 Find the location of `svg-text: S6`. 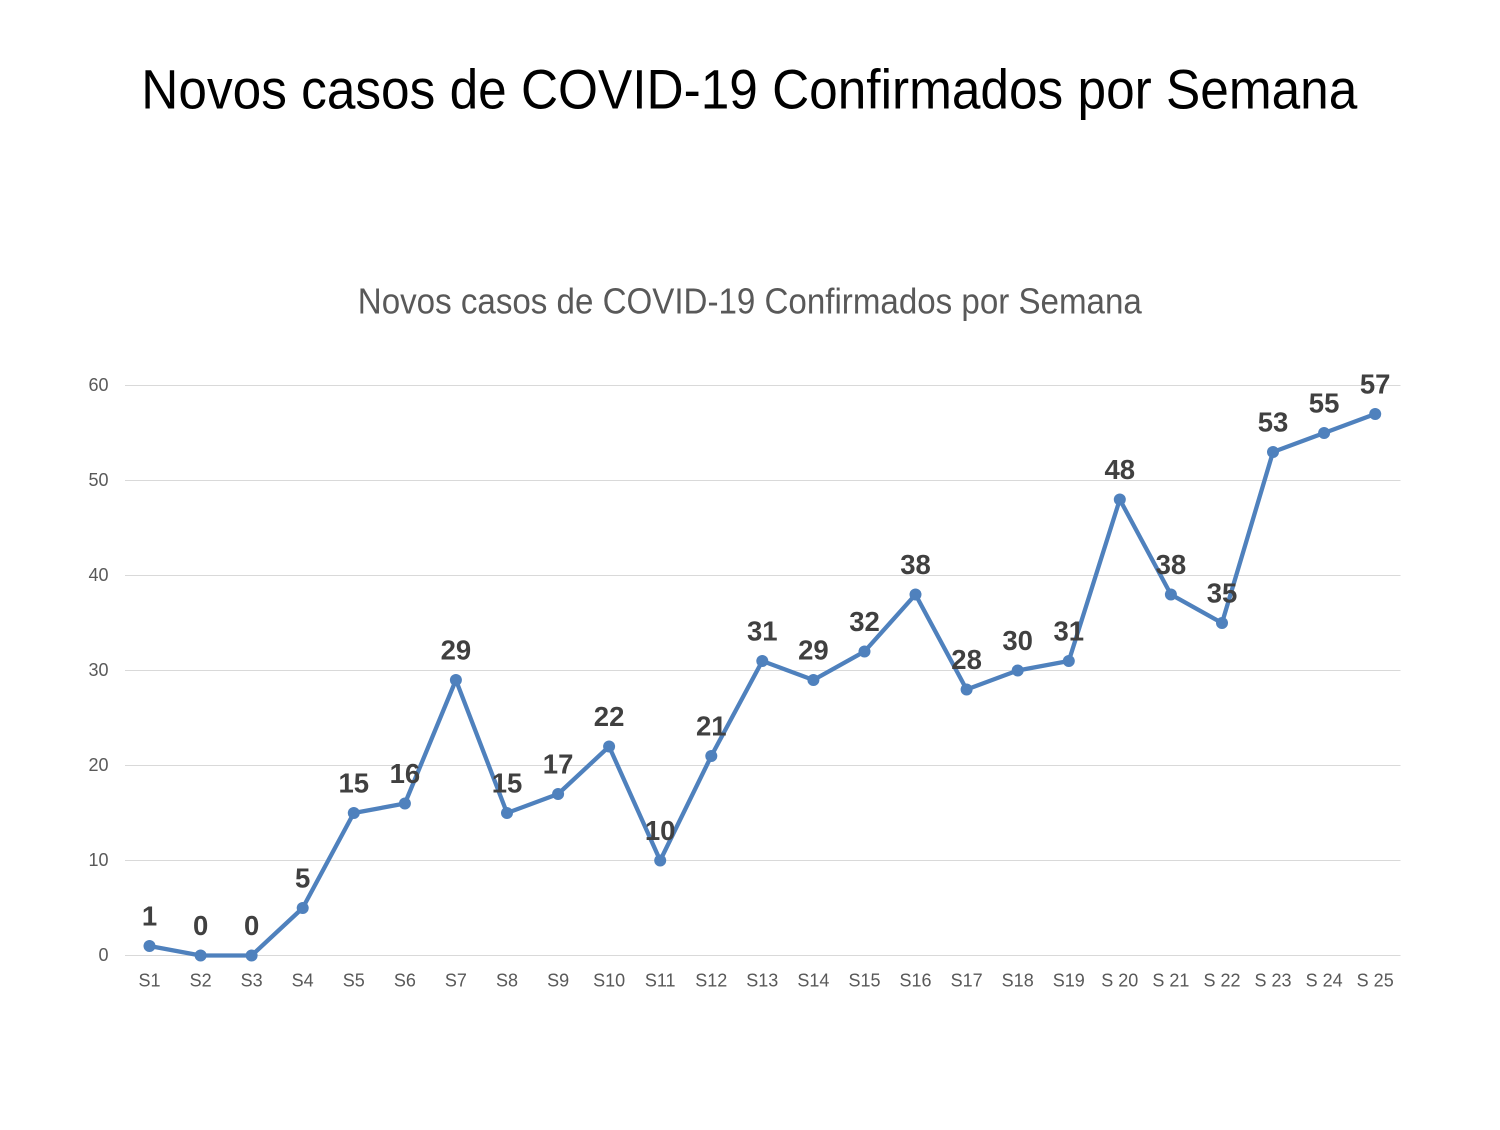

svg-text: S6 is located at coordinates (405, 981).